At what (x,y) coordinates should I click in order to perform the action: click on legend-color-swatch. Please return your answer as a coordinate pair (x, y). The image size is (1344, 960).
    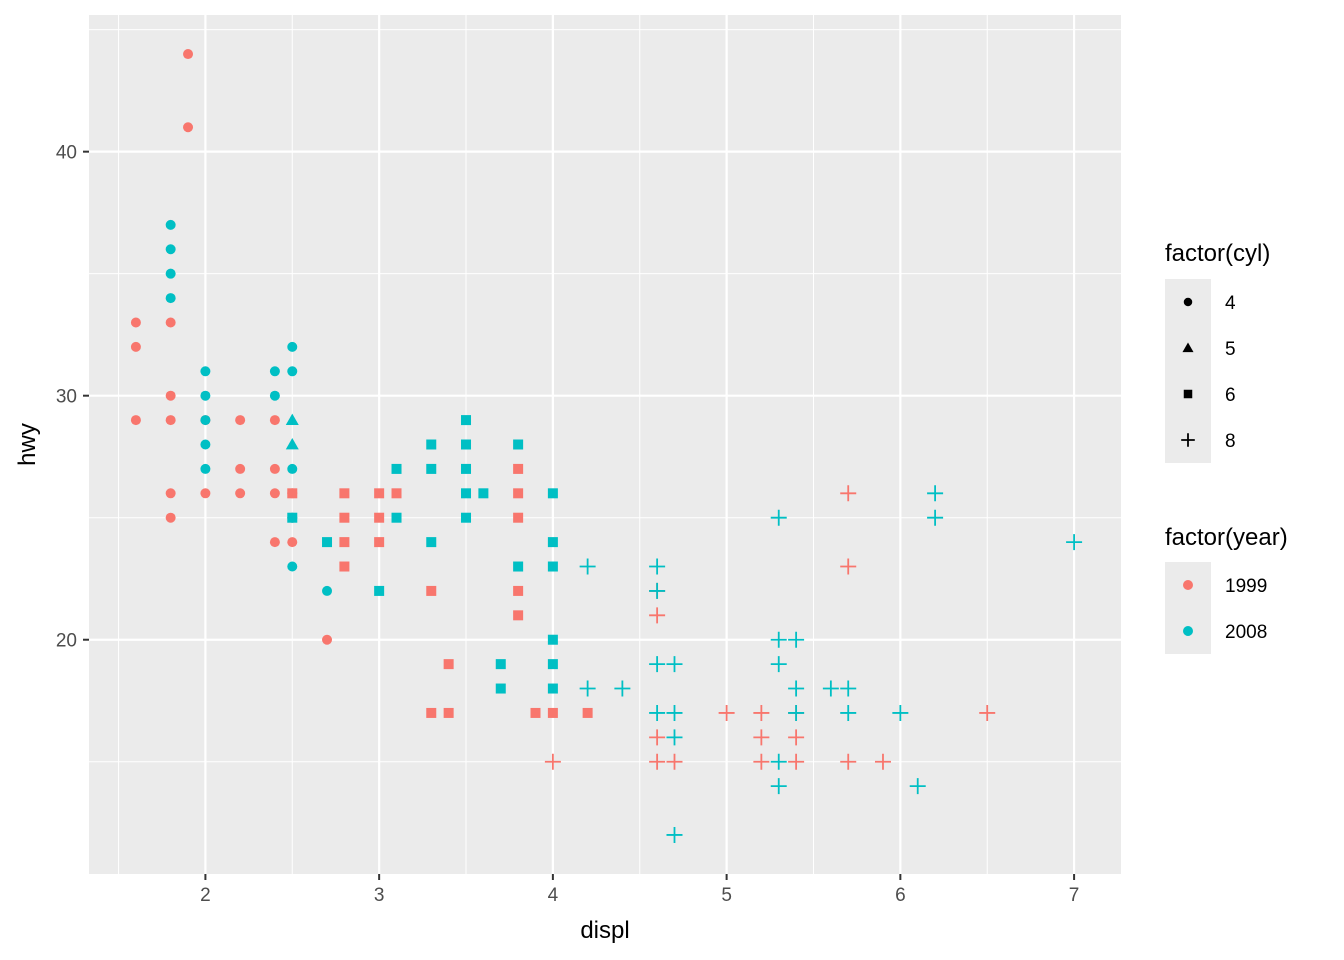
    Looking at the image, I should click on (1188, 585).